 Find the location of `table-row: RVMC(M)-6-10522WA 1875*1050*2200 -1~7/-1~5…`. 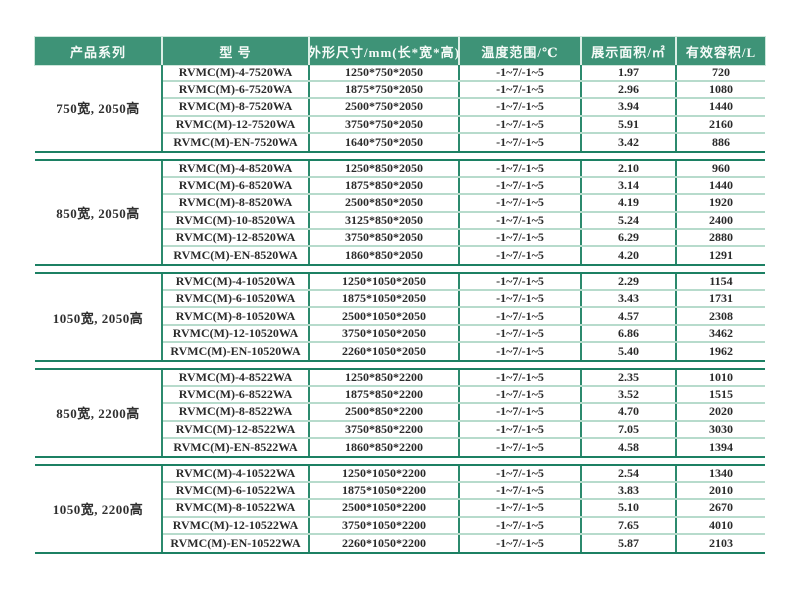

table-row: RVMC(M)-6-10522WA 1875*1050*2200 -1~7/-1~5… is located at coordinates (464, 492).